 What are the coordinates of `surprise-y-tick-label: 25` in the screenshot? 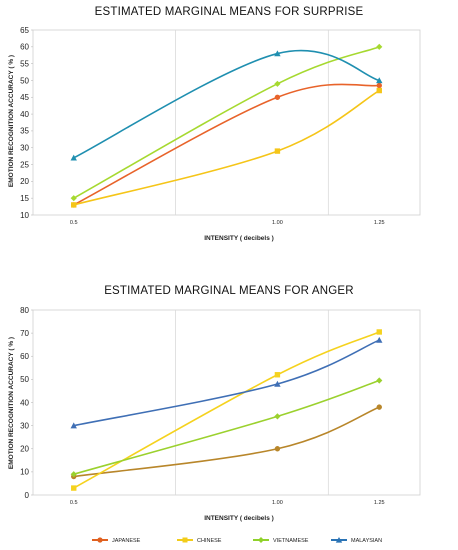 It's located at (24, 164).